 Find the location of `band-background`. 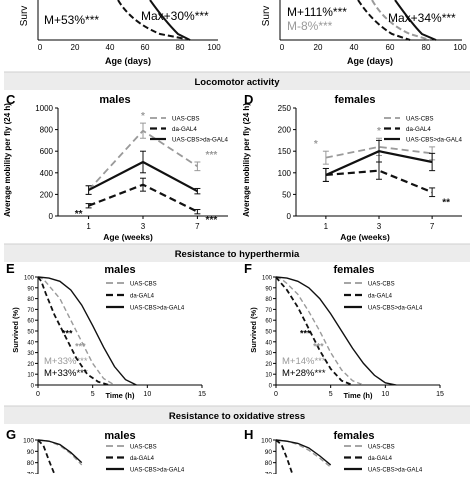

band-background is located at coordinates (237, 415).